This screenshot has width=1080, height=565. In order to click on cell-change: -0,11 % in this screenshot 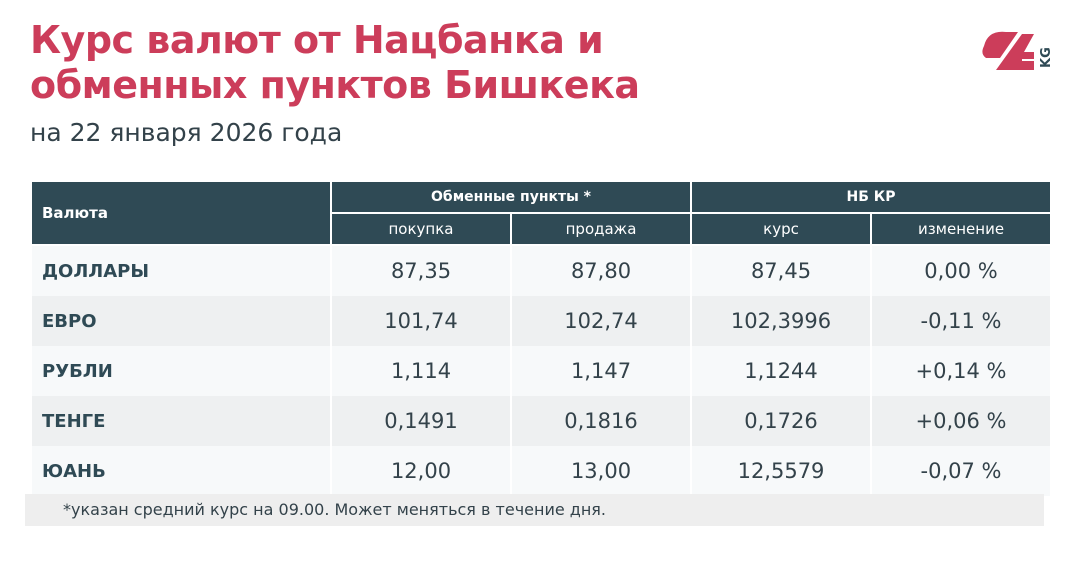, I will do `click(961, 321)`.